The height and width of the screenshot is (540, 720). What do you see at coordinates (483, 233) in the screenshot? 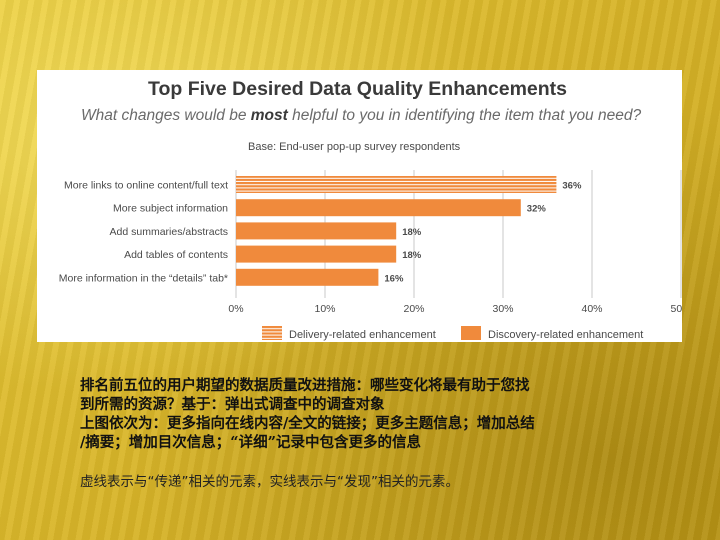
I see `value-labels: 36% 32% 18% 18% 16%` at bounding box center [483, 233].